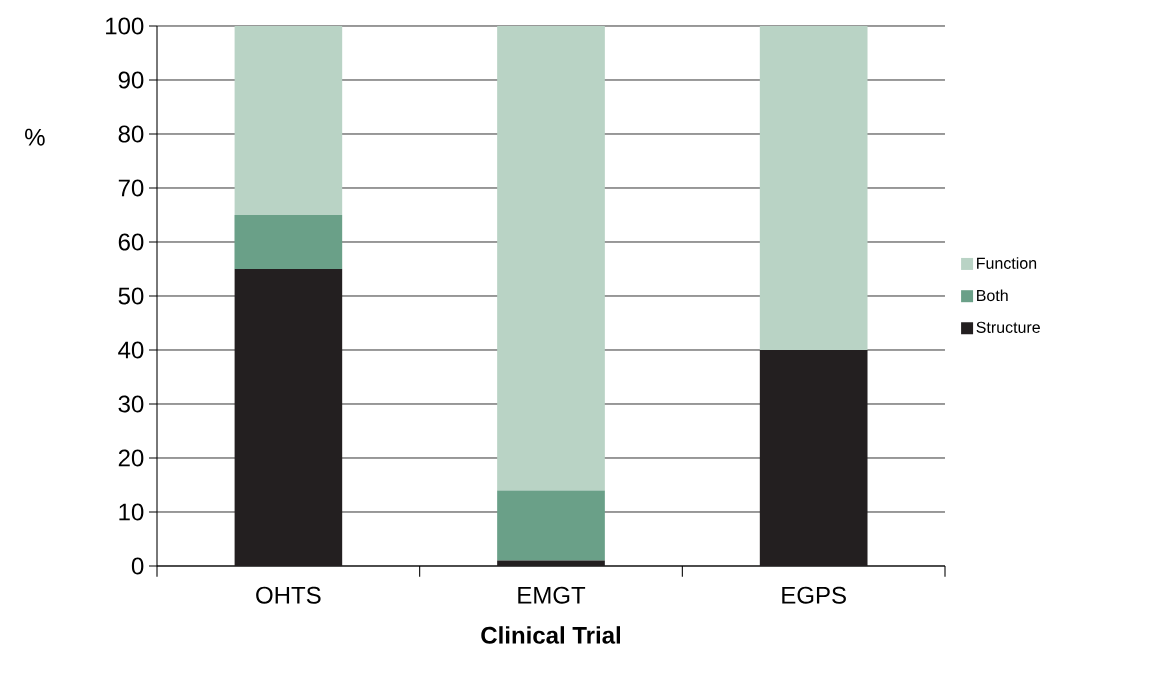 This screenshot has width=1149, height=691. I want to click on y-tick-label: 50, so click(131, 296).